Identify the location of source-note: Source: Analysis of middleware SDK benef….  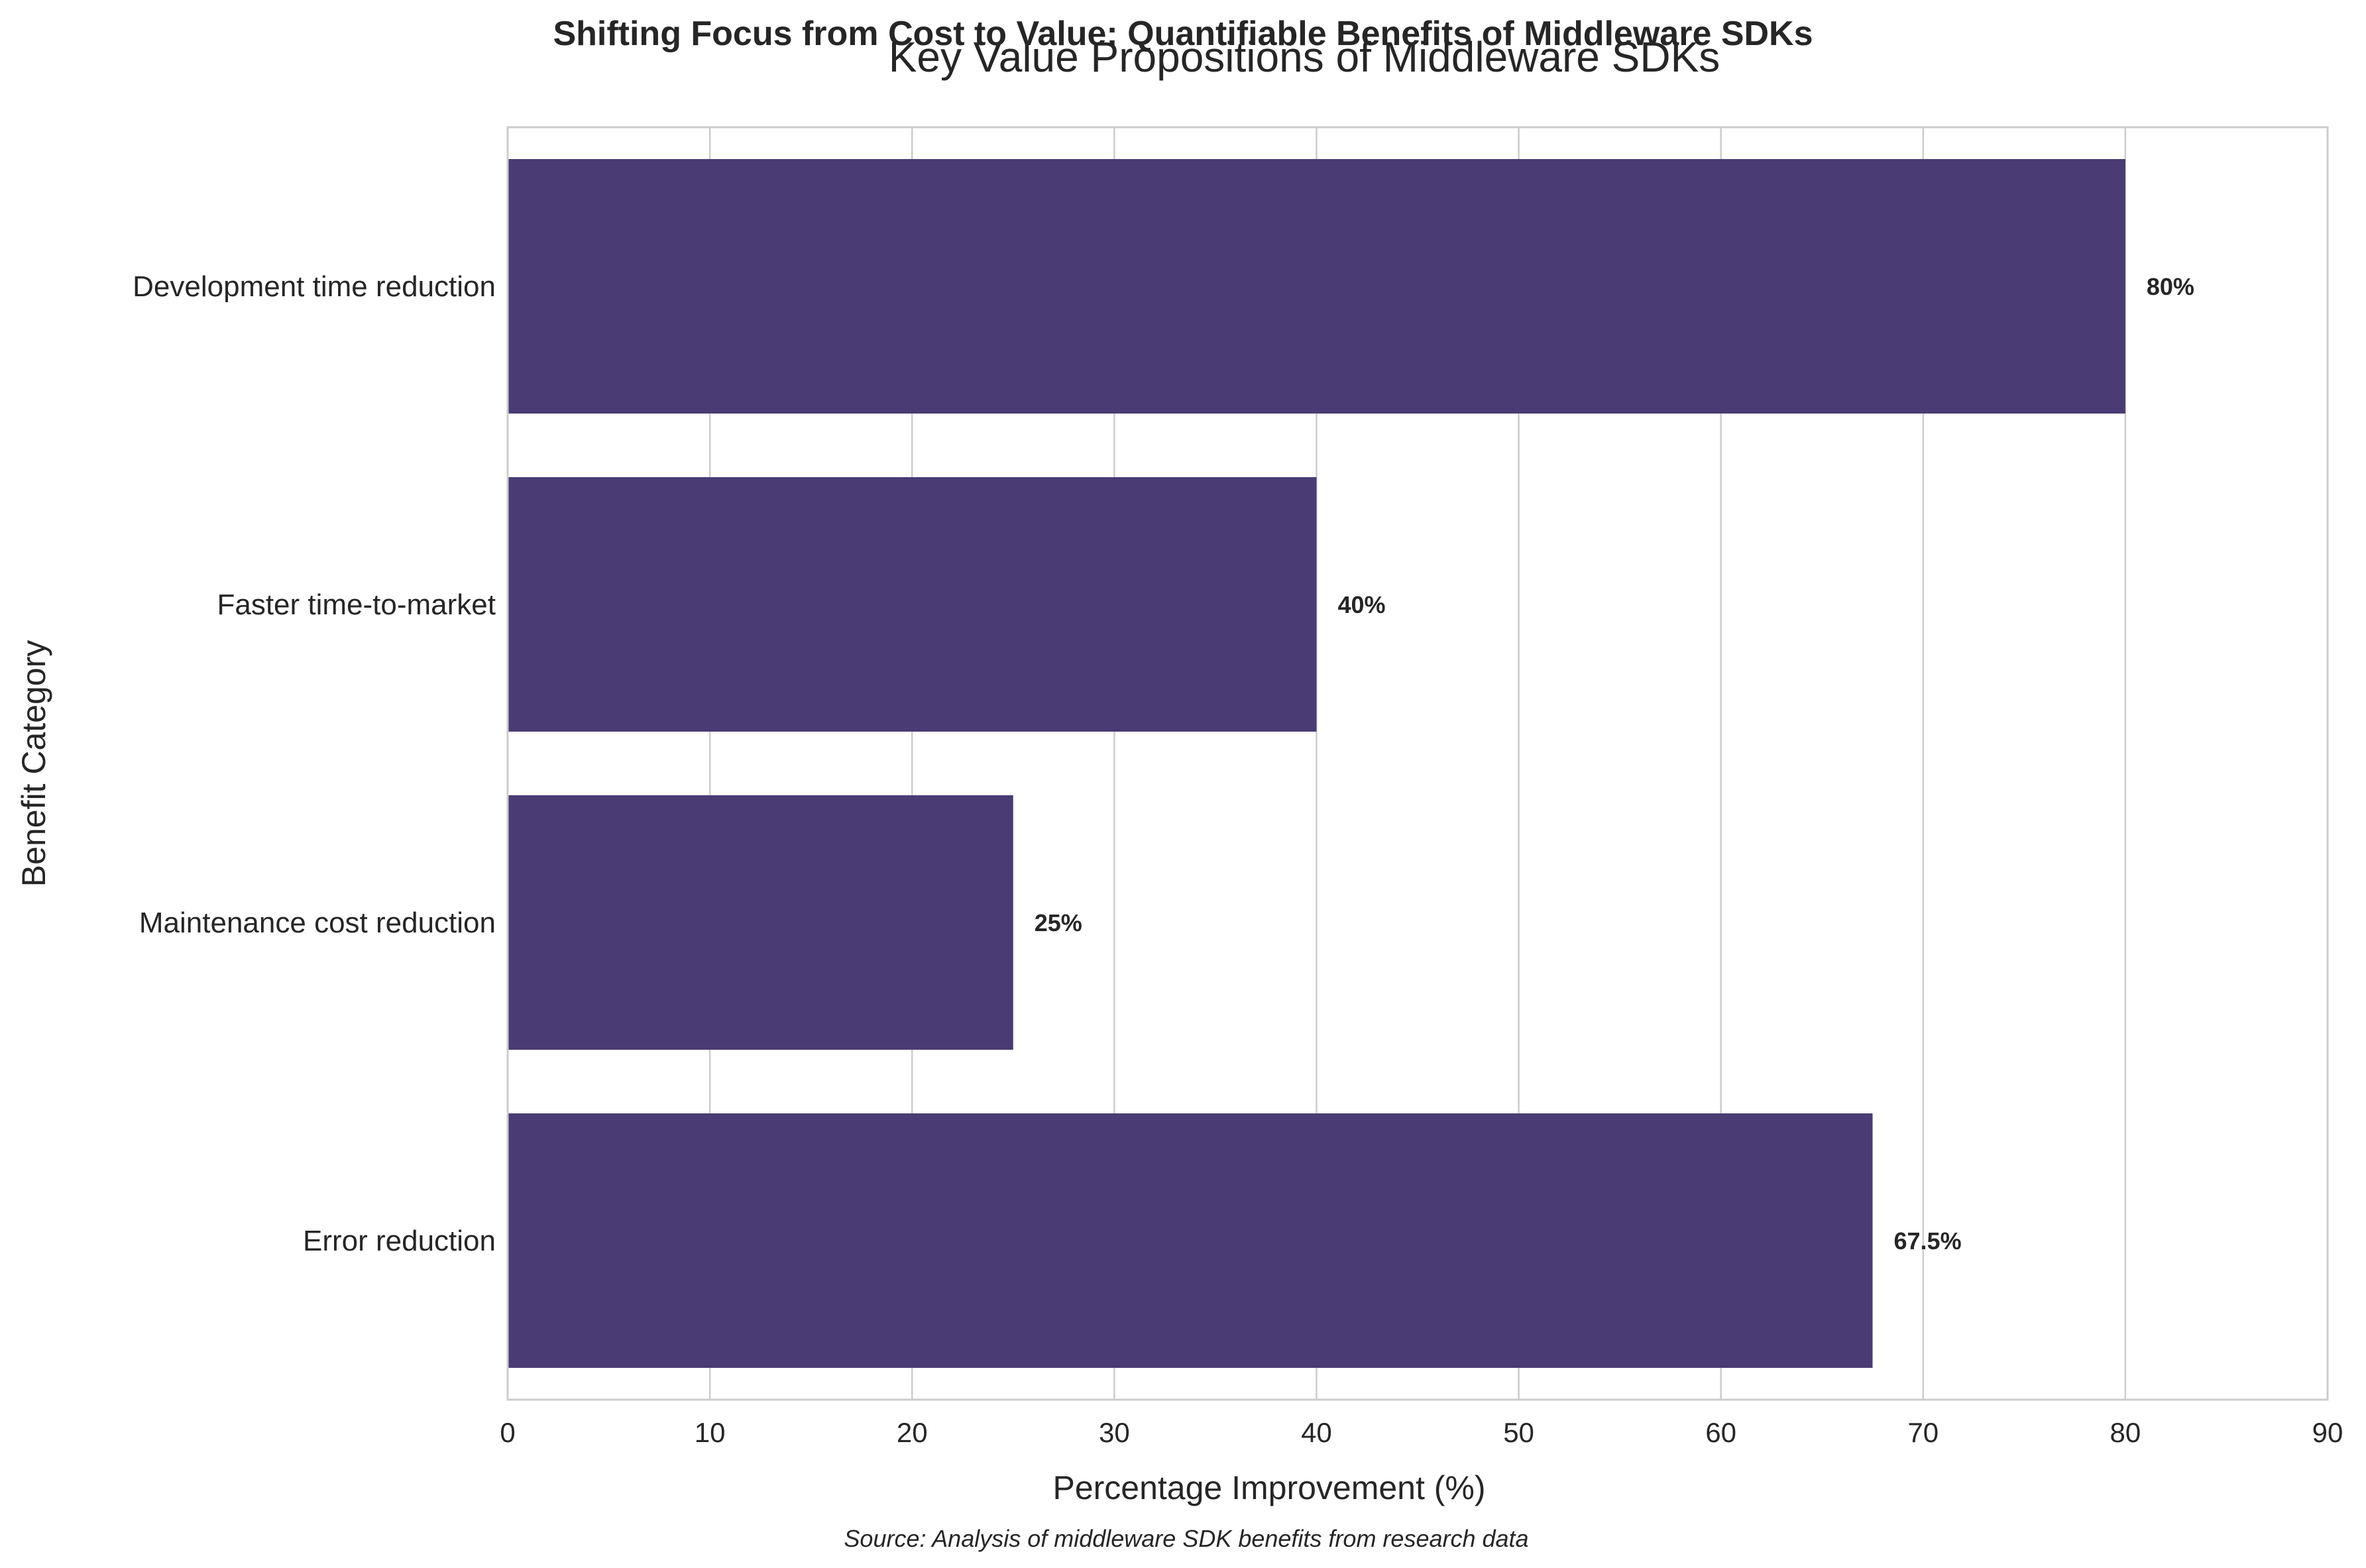
(1186, 1538).